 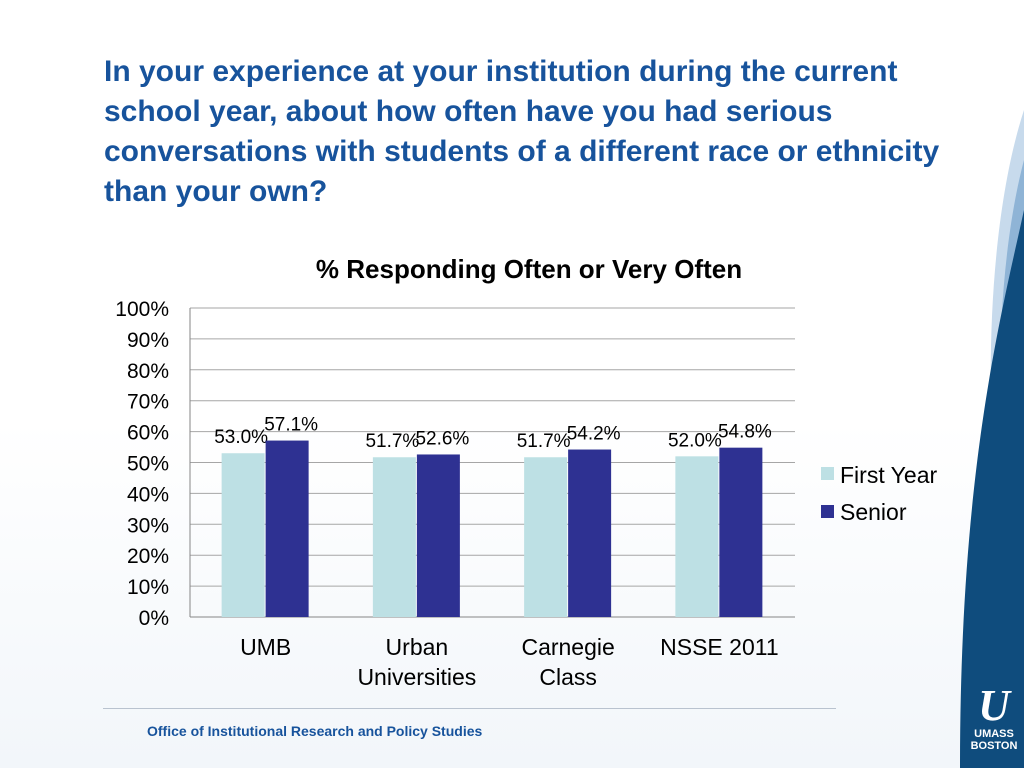 I want to click on x-tick-label: Urban, so click(x=417, y=647).